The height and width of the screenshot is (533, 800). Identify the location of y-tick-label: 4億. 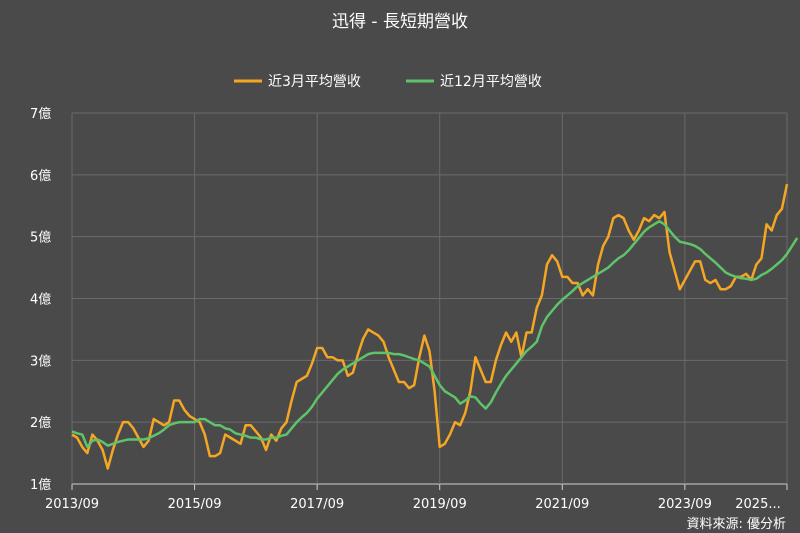
(40, 300).